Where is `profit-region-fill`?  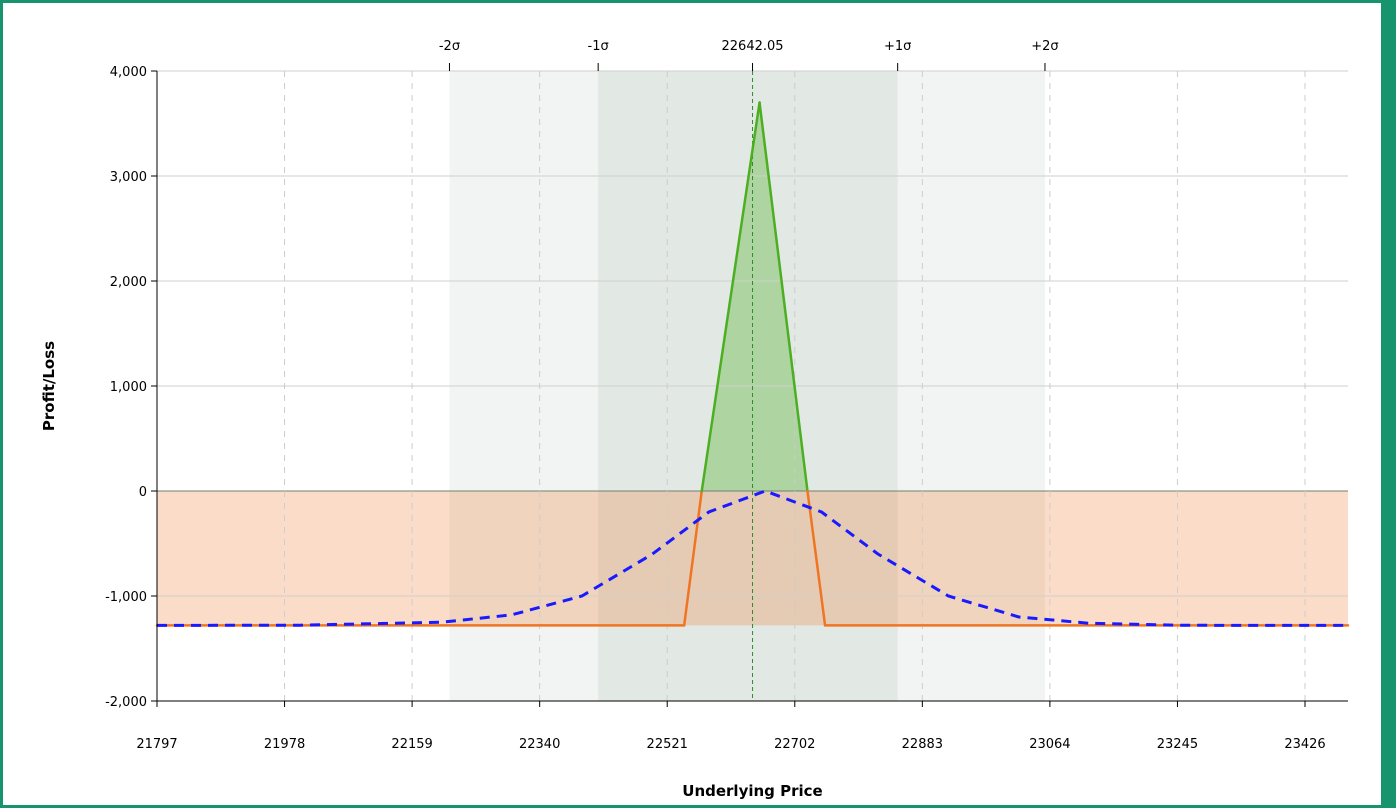 profit-region-fill is located at coordinates (754, 296).